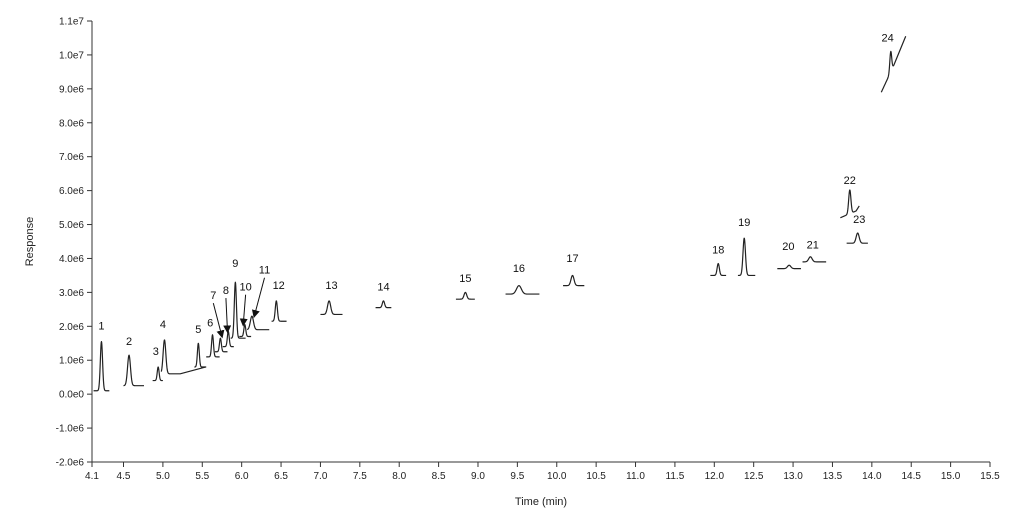 This screenshot has width=1024, height=526. Describe the element at coordinates (226, 291) in the screenshot. I see `peak-label-8: 8` at that location.